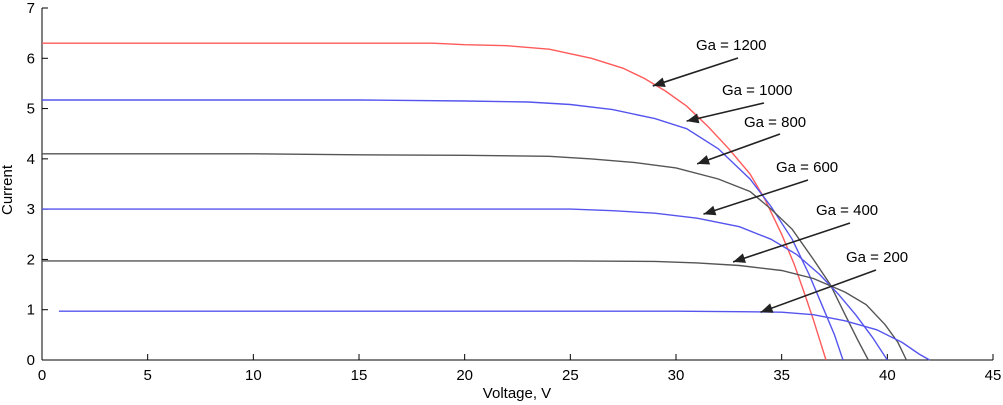  Describe the element at coordinates (757, 90) in the screenshot. I see `annotation-label: Ga = 1000` at that location.